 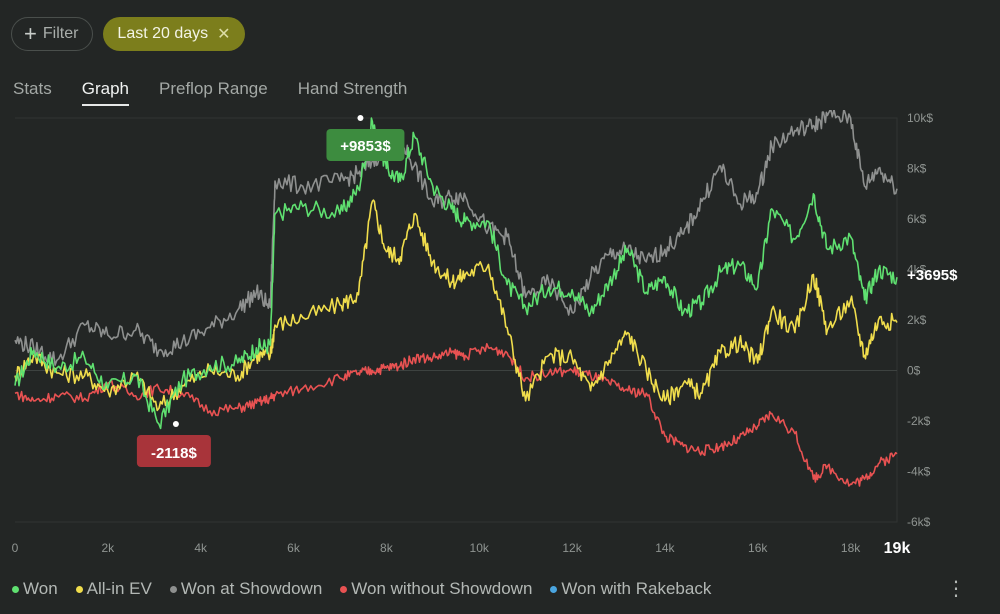 What do you see at coordinates (174, 453) in the screenshot?
I see `min-label: -2118$` at bounding box center [174, 453].